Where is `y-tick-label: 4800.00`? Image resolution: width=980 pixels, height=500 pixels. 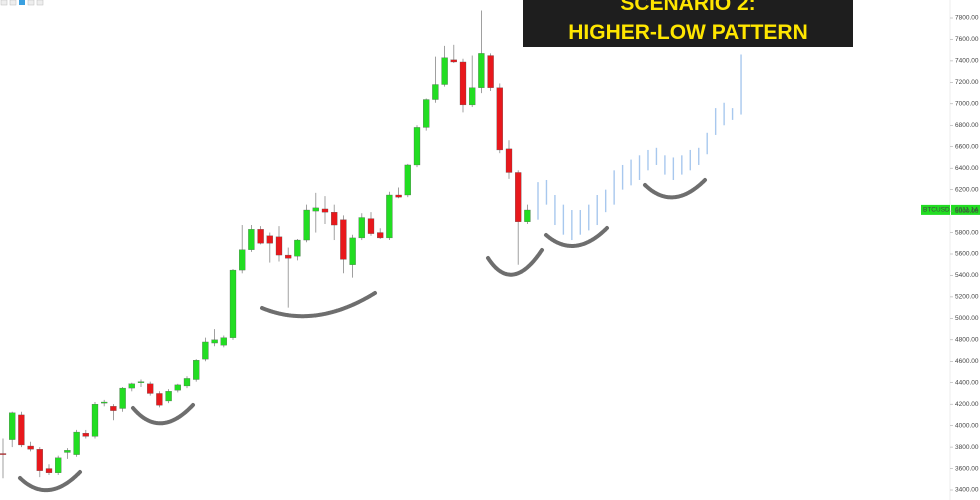 y-tick-label: 4800.00 is located at coordinates (967, 340).